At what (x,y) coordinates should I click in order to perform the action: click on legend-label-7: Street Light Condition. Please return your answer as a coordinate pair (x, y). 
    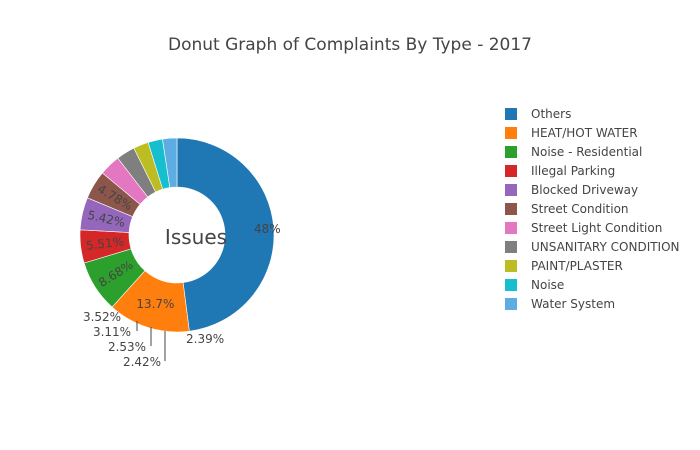
    Looking at the image, I should click on (596, 228).